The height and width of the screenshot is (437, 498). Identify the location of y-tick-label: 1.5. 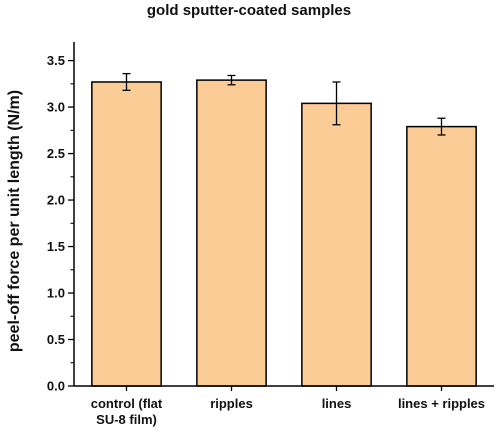
(56, 246).